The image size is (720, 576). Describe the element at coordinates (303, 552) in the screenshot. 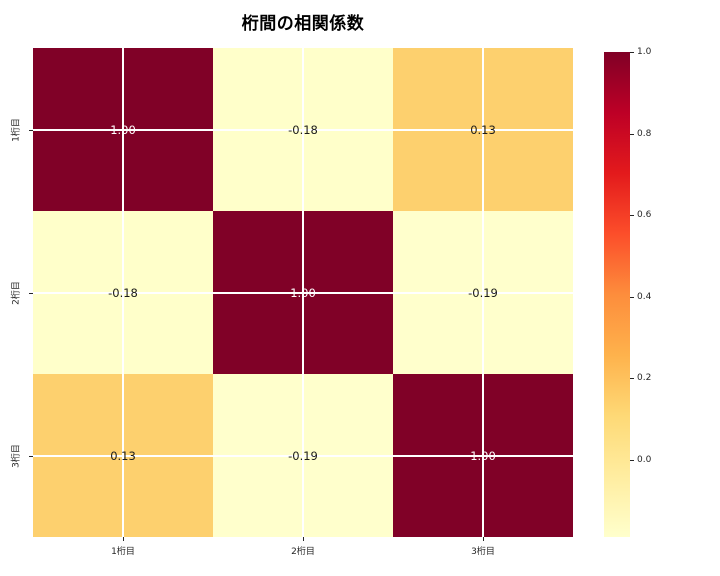

I see `x-axis-tick-label: 2桁目` at that location.